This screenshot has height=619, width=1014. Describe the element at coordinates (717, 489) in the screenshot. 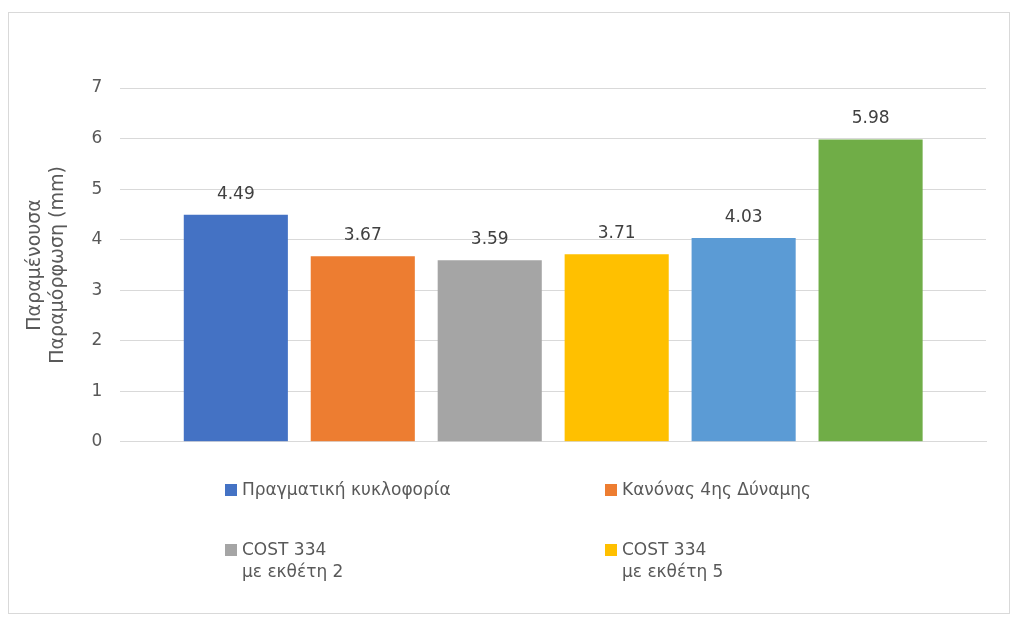

I see `legend-label: Κανόνας 4ης Δύναμης` at that location.